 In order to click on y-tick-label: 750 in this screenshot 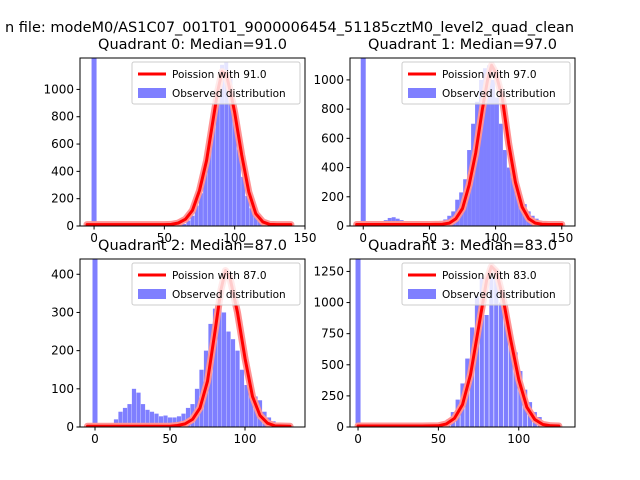, I will do `click(332, 334)`.